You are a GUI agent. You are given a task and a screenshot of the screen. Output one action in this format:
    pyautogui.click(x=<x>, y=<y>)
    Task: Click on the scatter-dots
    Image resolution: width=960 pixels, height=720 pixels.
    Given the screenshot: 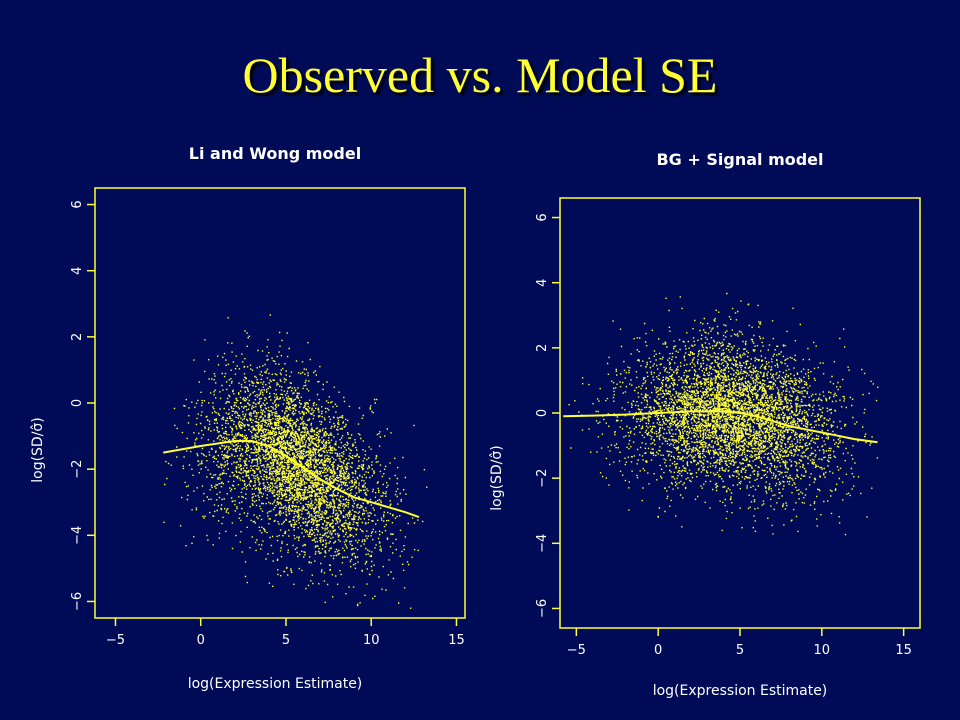 What is the action you would take?
    pyautogui.click(x=723, y=414)
    